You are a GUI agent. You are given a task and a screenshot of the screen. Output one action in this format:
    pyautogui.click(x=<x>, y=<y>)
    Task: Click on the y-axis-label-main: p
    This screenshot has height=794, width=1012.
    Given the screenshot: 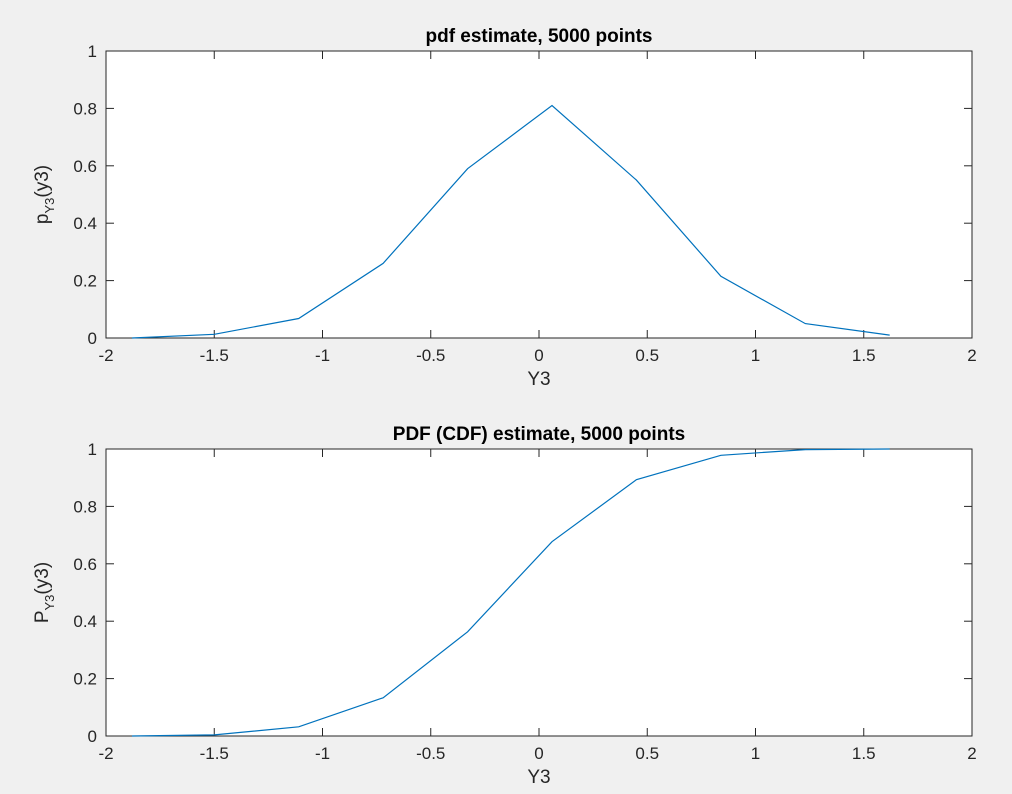 What is the action you would take?
    pyautogui.click(x=42, y=219)
    